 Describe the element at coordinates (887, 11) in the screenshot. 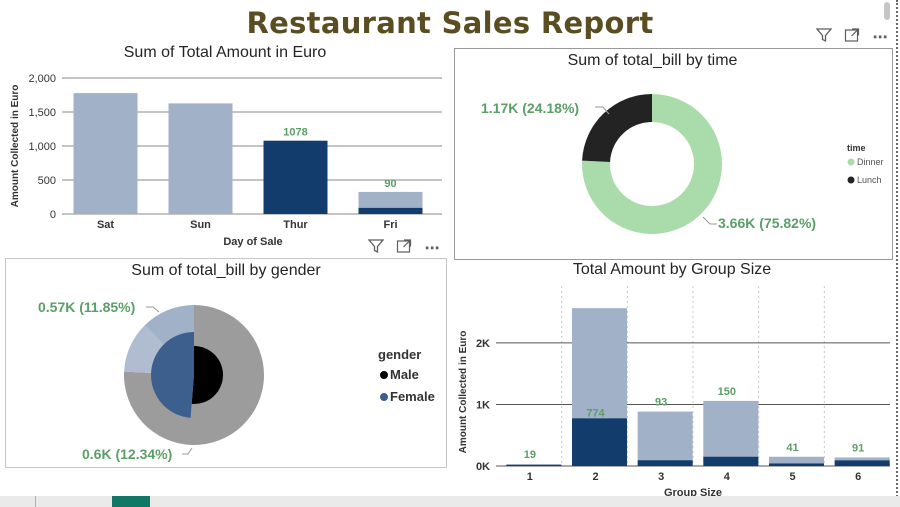

I see `scrollbar-thumb` at that location.